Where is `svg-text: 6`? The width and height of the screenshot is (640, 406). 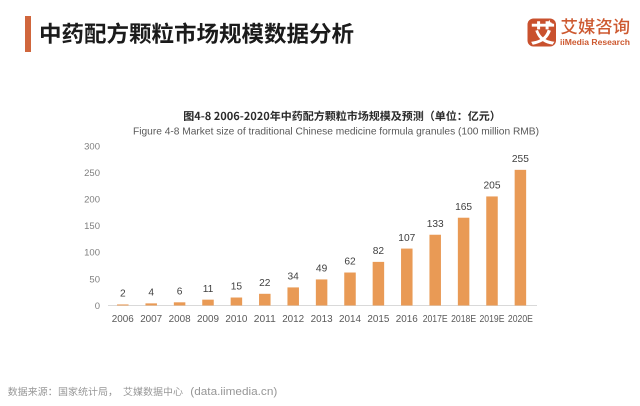 svg-text: 6 is located at coordinates (180, 292).